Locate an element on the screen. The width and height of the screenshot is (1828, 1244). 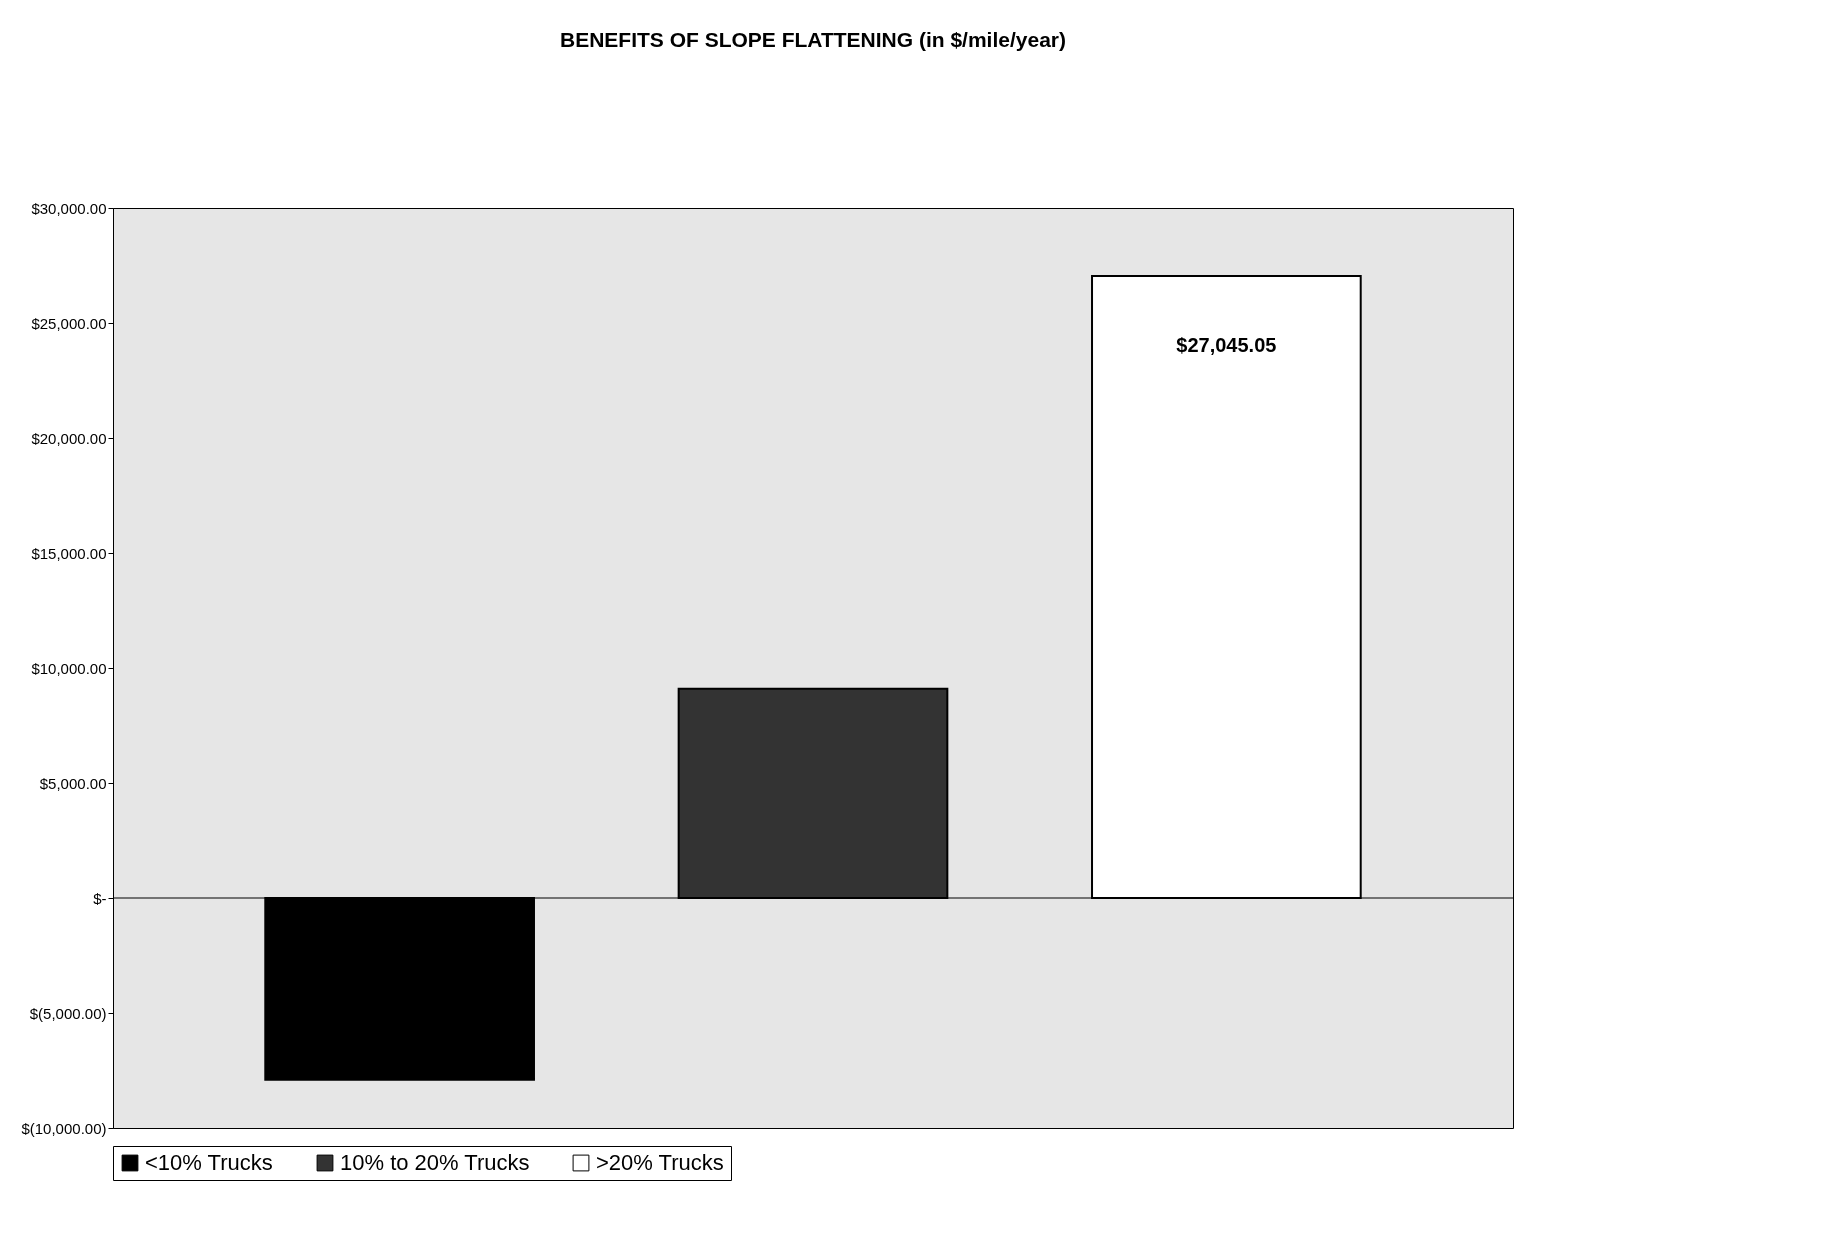
y-tick-label: $(10,000.00) is located at coordinates (64, 1128).